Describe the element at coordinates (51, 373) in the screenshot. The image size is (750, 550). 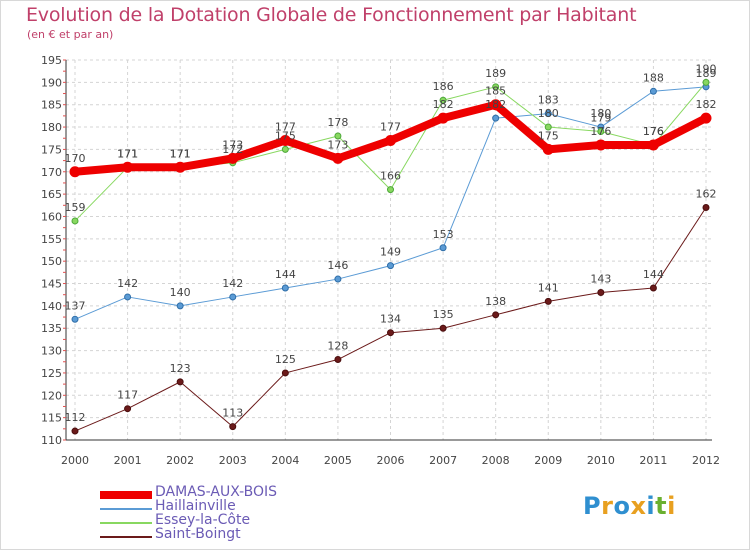
I see `y-tick-label: 125` at that location.